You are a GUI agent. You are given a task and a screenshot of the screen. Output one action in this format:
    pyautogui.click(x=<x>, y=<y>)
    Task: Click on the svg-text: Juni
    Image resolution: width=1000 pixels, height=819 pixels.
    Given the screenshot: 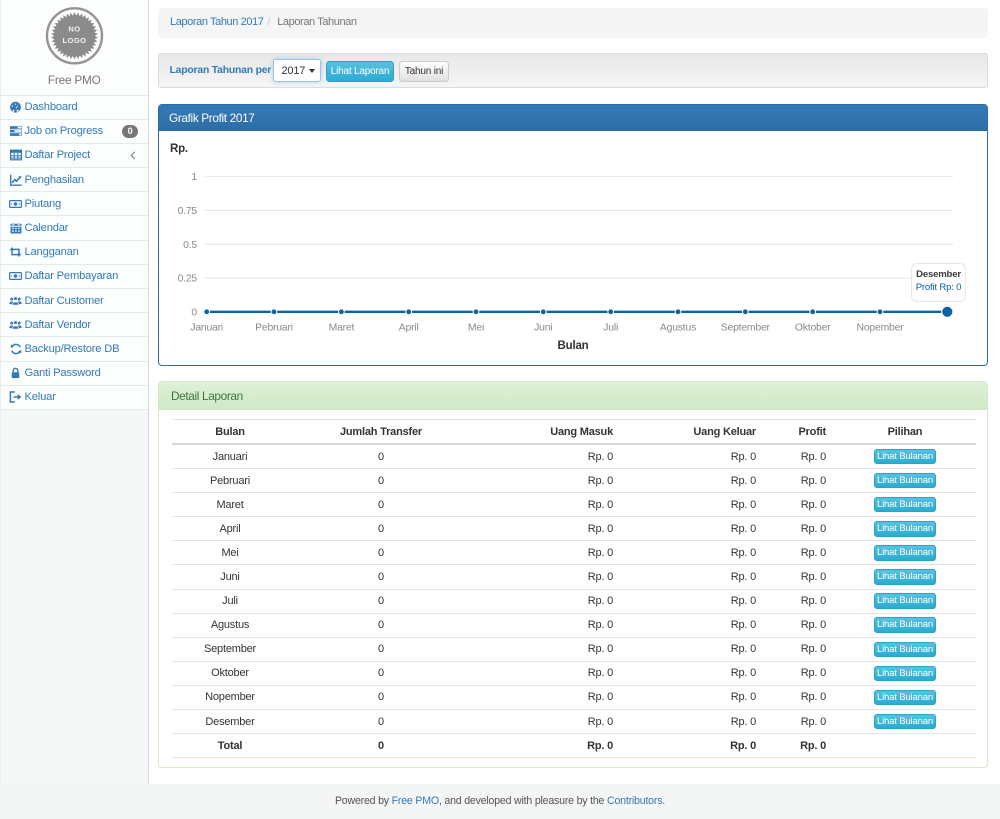 What is the action you would take?
    pyautogui.click(x=543, y=327)
    